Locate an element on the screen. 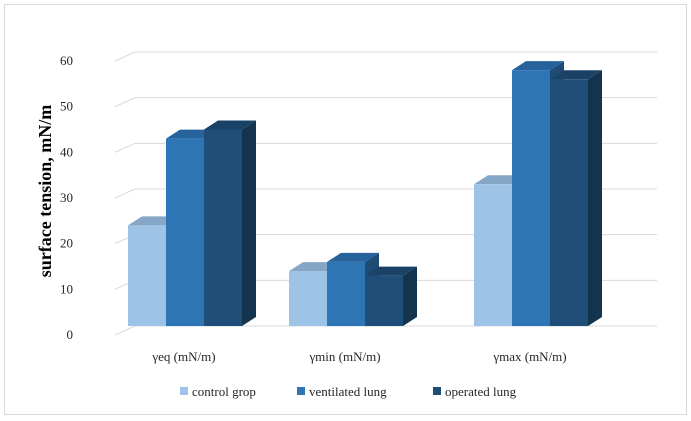 The image size is (691, 421). x-category-label: γmin (mN/m) is located at coordinates (344, 356).